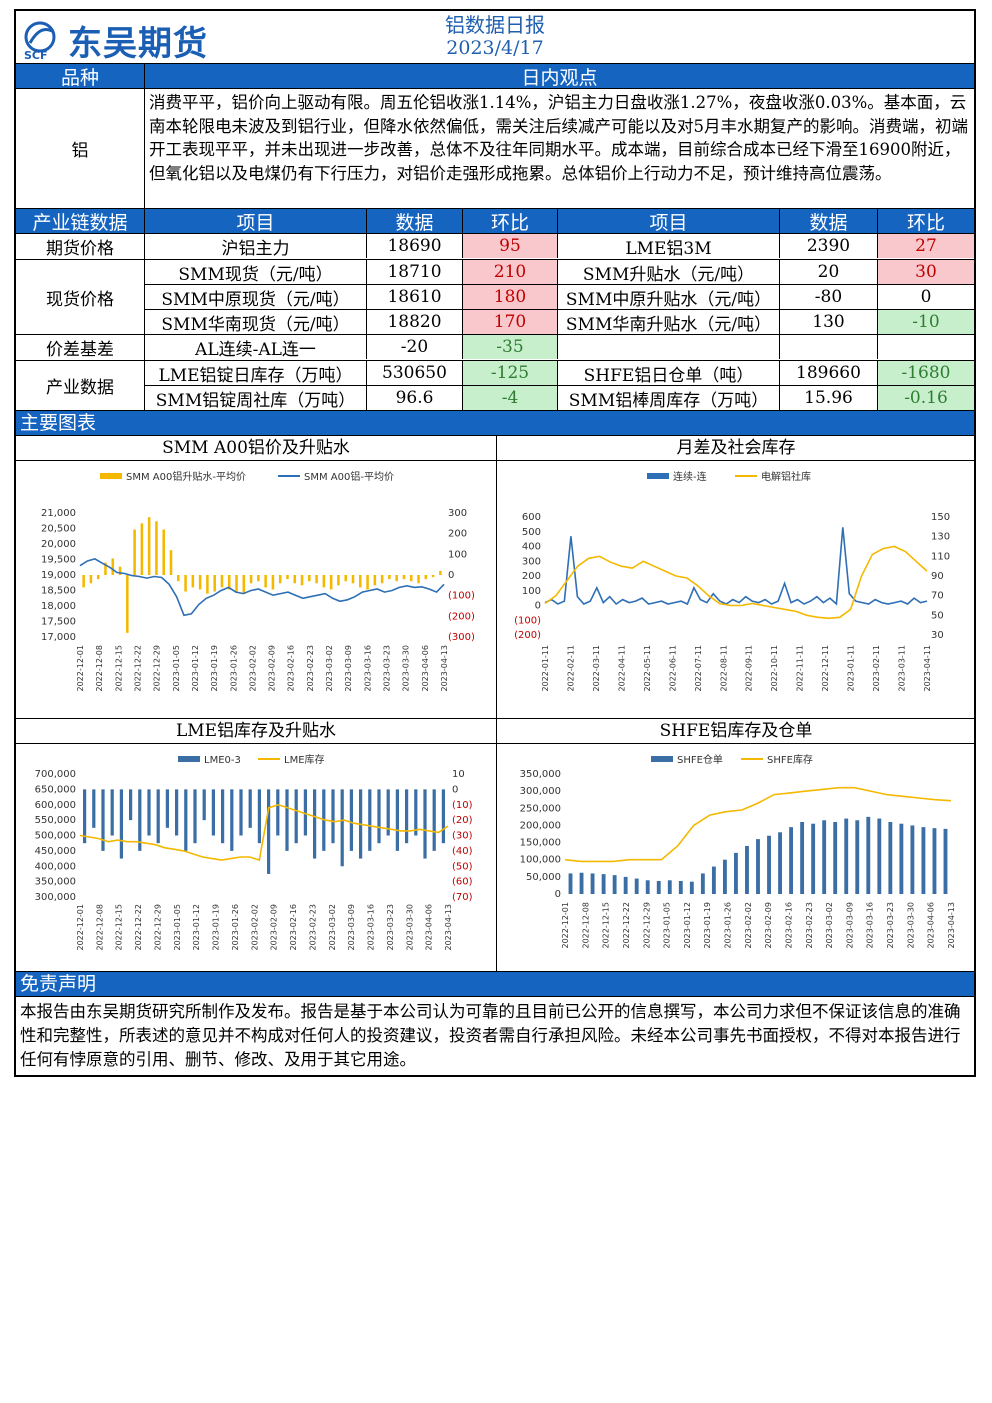 This screenshot has width=992, height=1403. What do you see at coordinates (829, 272) in the screenshot?
I see `table-cell: 20` at bounding box center [829, 272].